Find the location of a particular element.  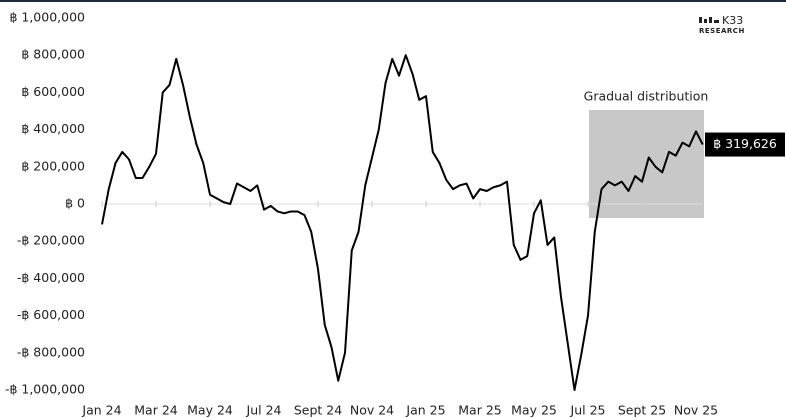

y-tick-label: -฿ 800,000 is located at coordinates (51, 351).